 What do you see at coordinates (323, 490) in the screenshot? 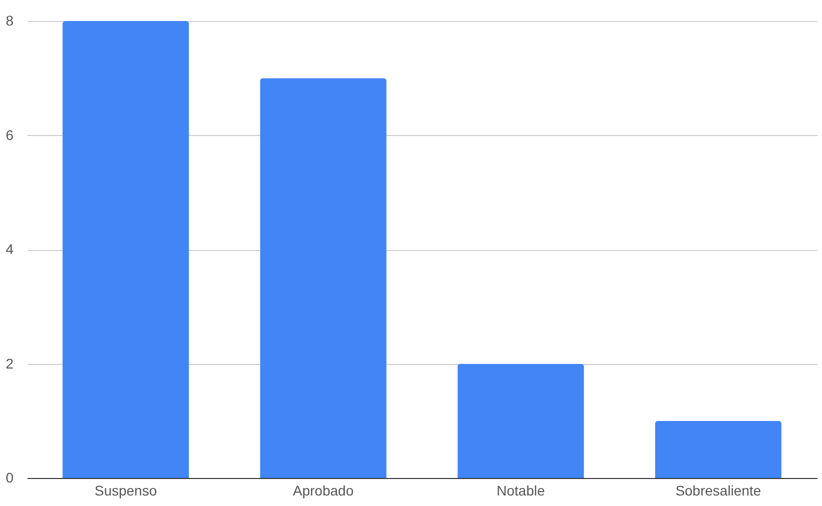
I see `x-tick-label: Aprobado` at bounding box center [323, 490].